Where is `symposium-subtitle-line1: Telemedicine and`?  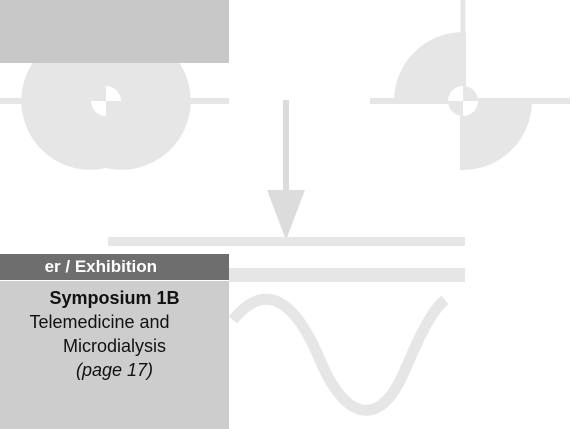
symposium-subtitle-line1: Telemedicine and is located at coordinates (114, 322).